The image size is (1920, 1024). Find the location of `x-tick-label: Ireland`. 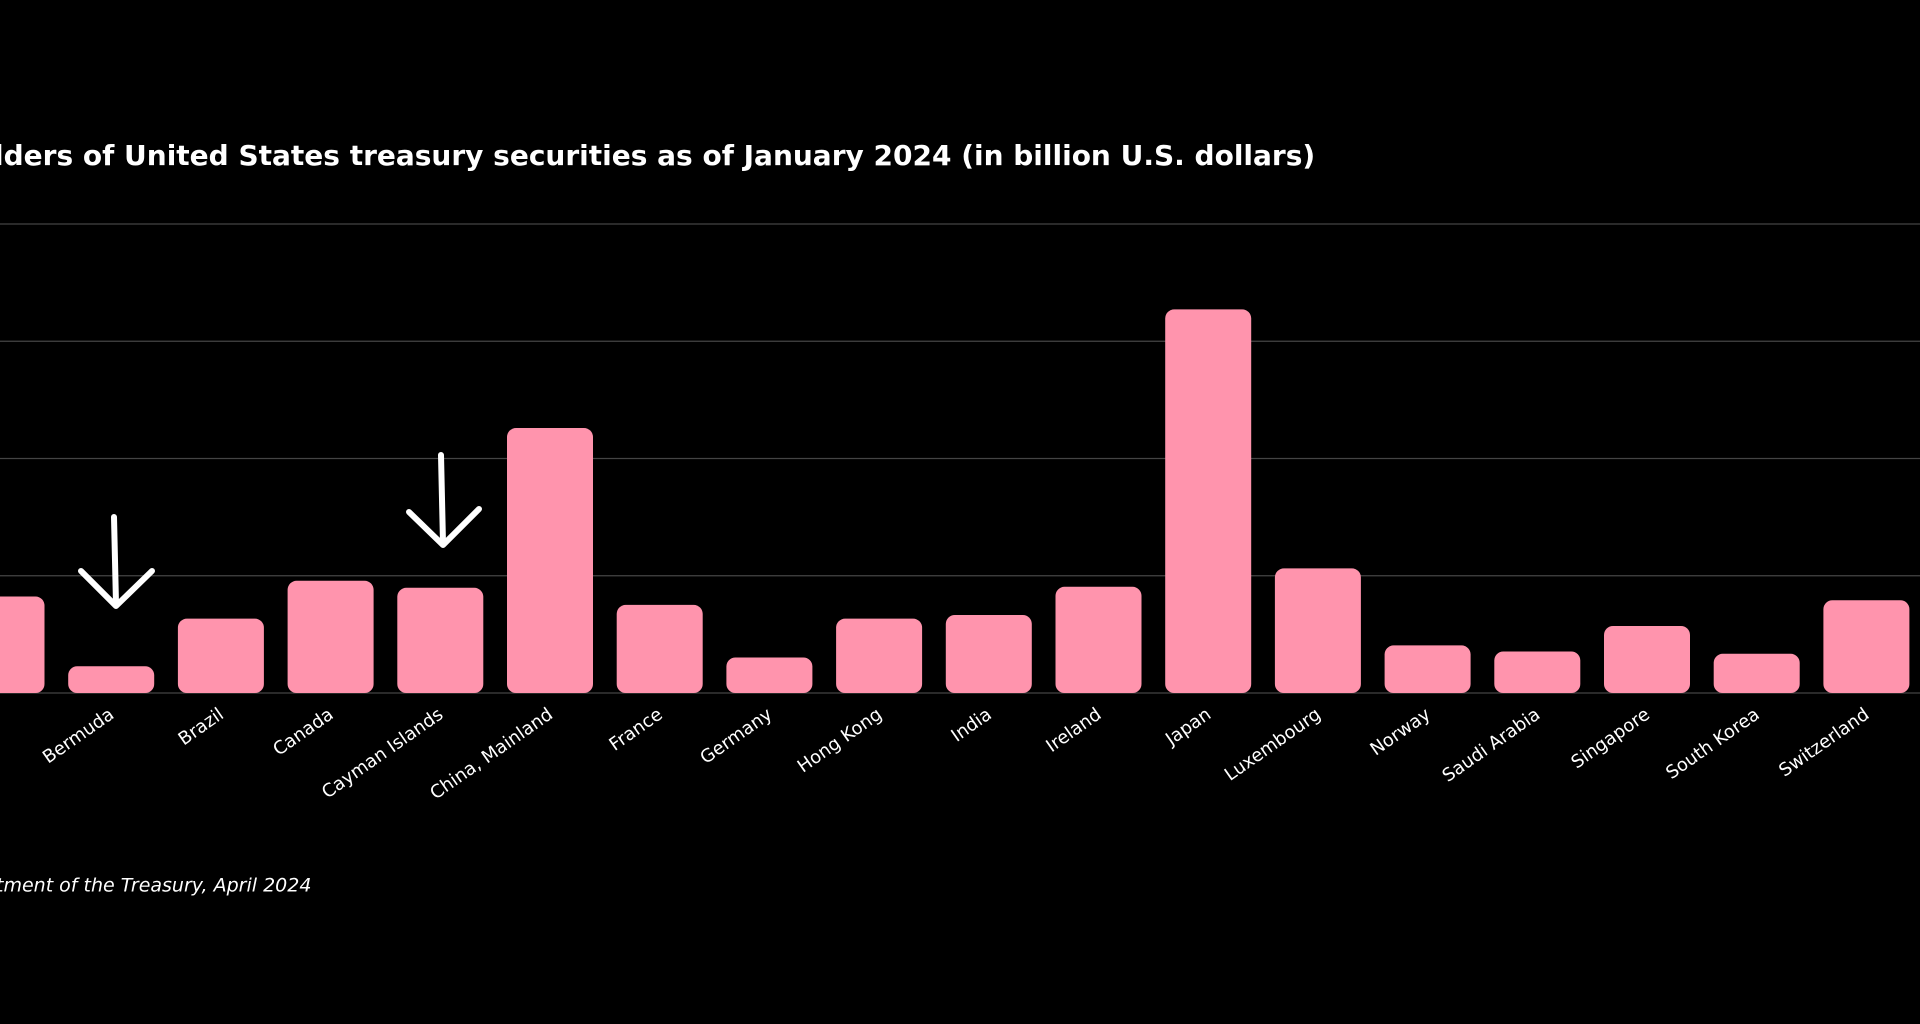

x-tick-label: Ireland is located at coordinates (1073, 730).